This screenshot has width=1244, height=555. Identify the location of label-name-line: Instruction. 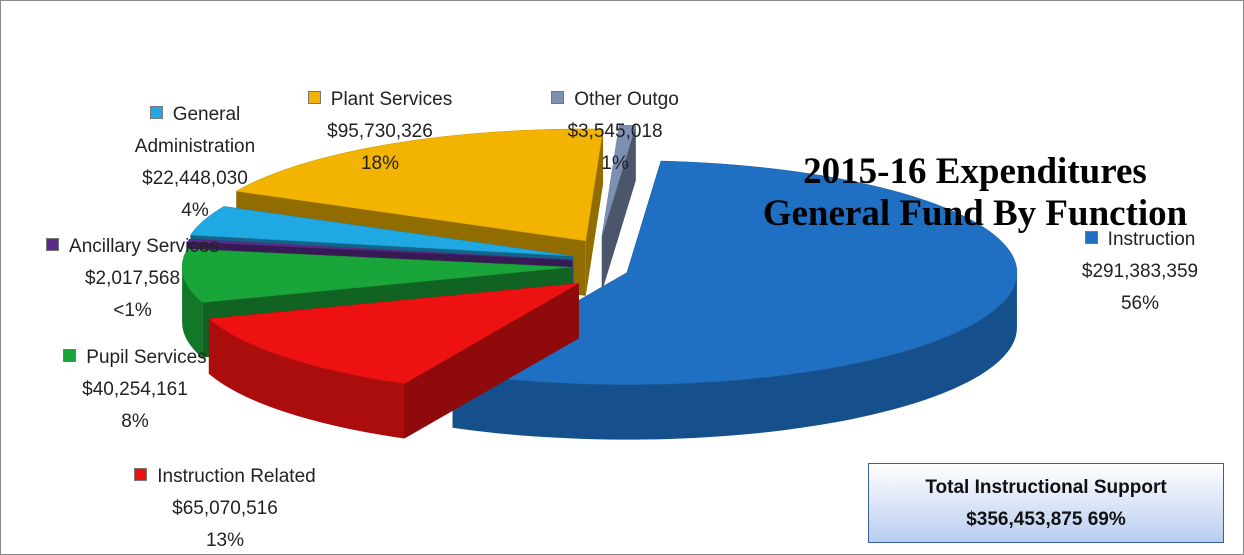
(1127, 240).